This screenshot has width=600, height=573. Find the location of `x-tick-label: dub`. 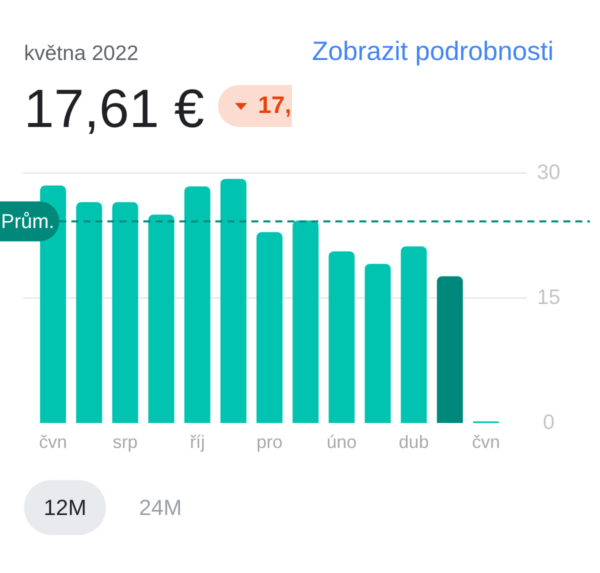

x-tick-label: dub is located at coordinates (413, 442).